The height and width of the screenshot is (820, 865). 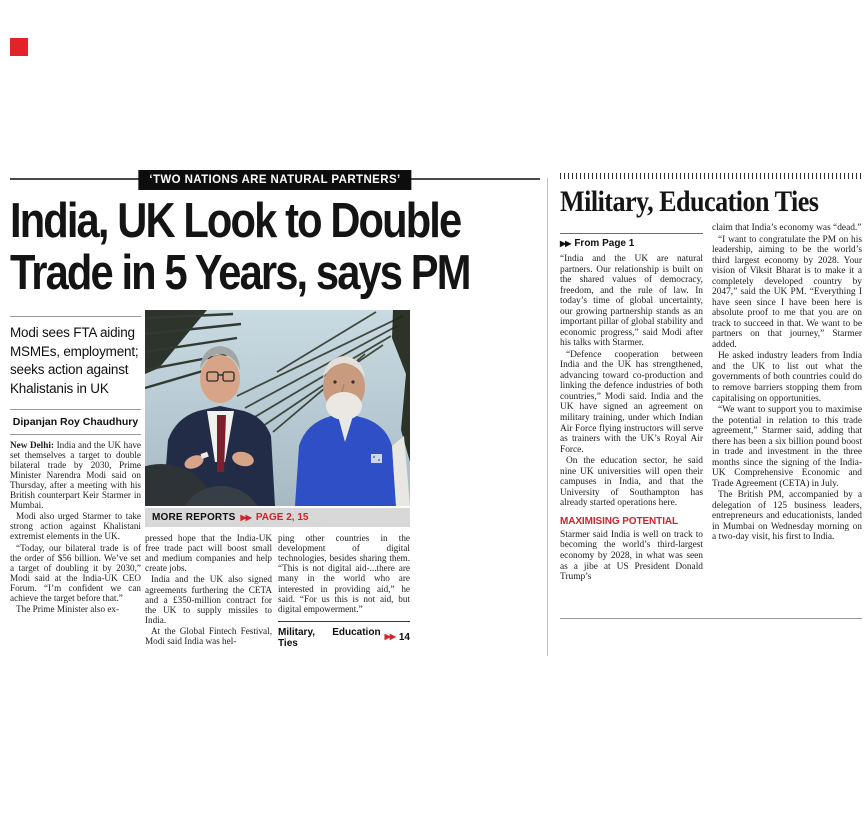 I want to click on modi-figure, so click(x=352, y=431).